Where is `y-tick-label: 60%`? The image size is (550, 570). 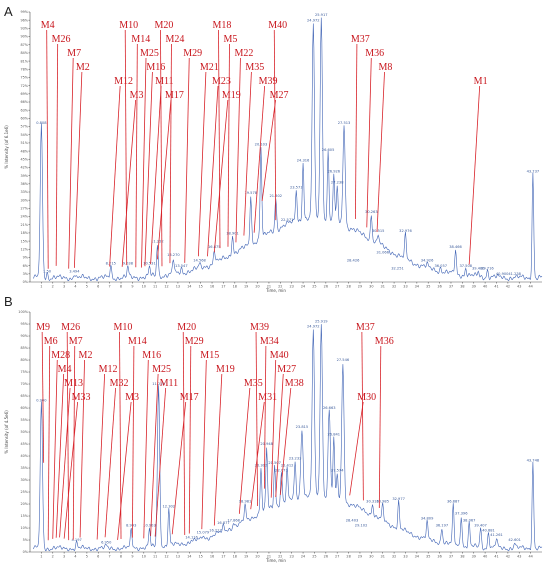
y-tick-label: 60% is located at coordinates (24, 408).